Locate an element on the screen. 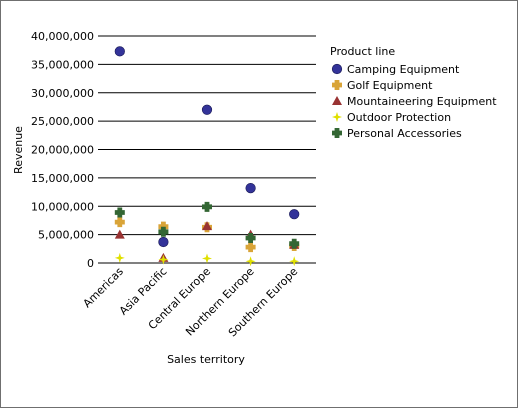 This screenshot has width=518, height=411. y-tick-label: 15,000,000 is located at coordinates (62, 178).